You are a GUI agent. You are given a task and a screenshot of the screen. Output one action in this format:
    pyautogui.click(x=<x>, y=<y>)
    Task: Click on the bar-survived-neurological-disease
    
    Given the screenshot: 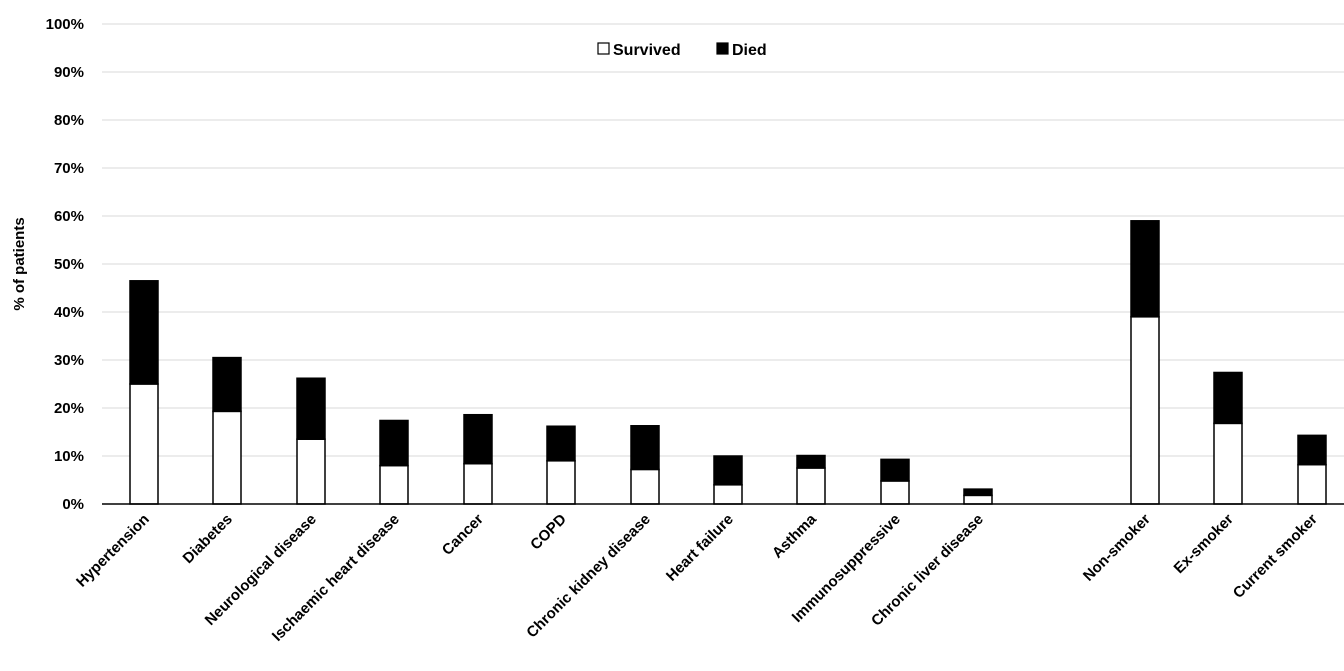 What is the action you would take?
    pyautogui.click(x=311, y=471)
    